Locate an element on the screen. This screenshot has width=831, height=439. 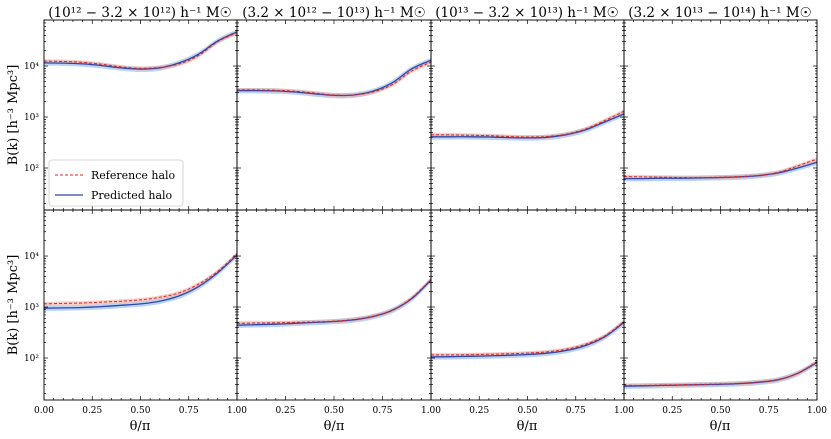
x-axis-labels: θ/π θ/π θ/π θ/π is located at coordinates (430, 426).